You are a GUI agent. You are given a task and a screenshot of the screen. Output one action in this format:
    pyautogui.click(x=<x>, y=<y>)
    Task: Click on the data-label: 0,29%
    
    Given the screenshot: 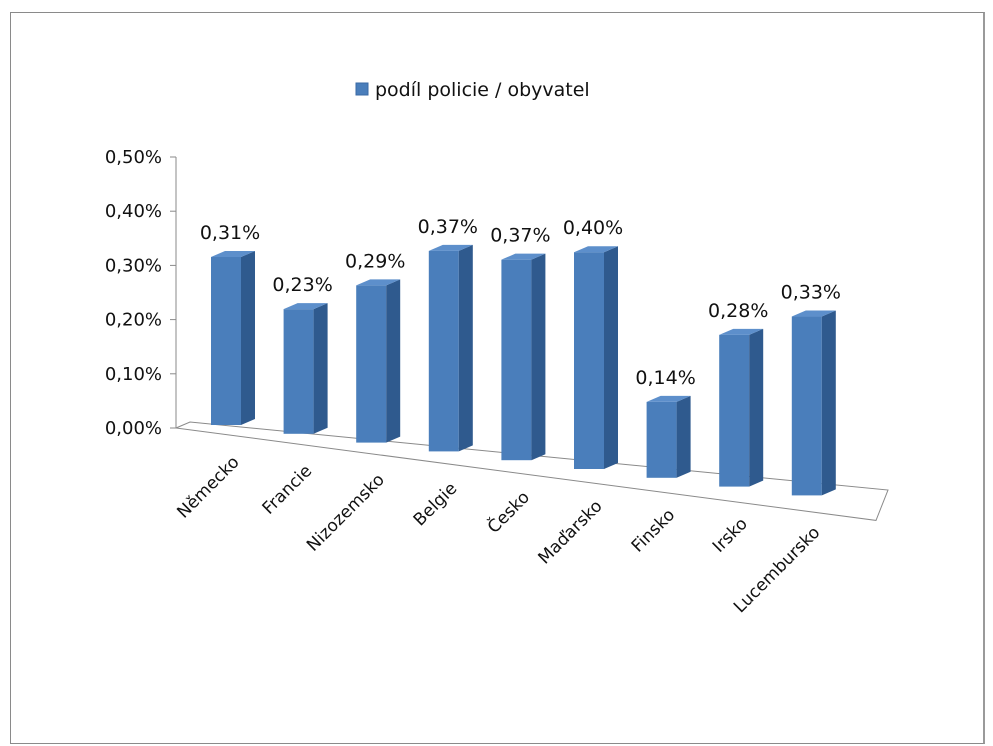 What is the action you would take?
    pyautogui.click(x=375, y=261)
    